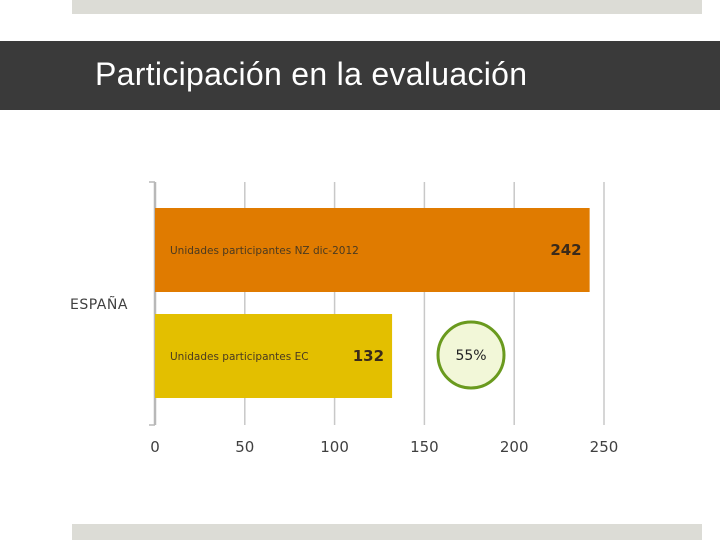 Image resolution: width=720 pixels, height=540 pixels. What do you see at coordinates (565, 250) in the screenshot?
I see `bar-value-label: 242` at bounding box center [565, 250].